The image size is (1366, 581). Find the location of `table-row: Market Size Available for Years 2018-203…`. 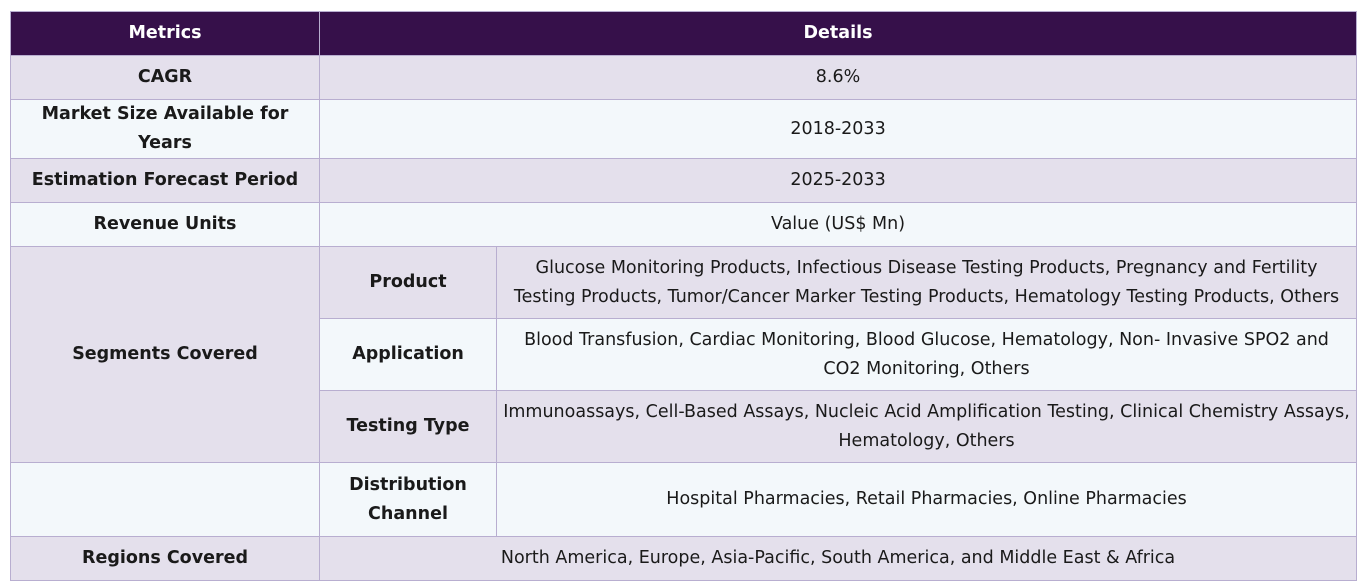

table-row: Market Size Available for Years 2018-203… is located at coordinates (684, 129).